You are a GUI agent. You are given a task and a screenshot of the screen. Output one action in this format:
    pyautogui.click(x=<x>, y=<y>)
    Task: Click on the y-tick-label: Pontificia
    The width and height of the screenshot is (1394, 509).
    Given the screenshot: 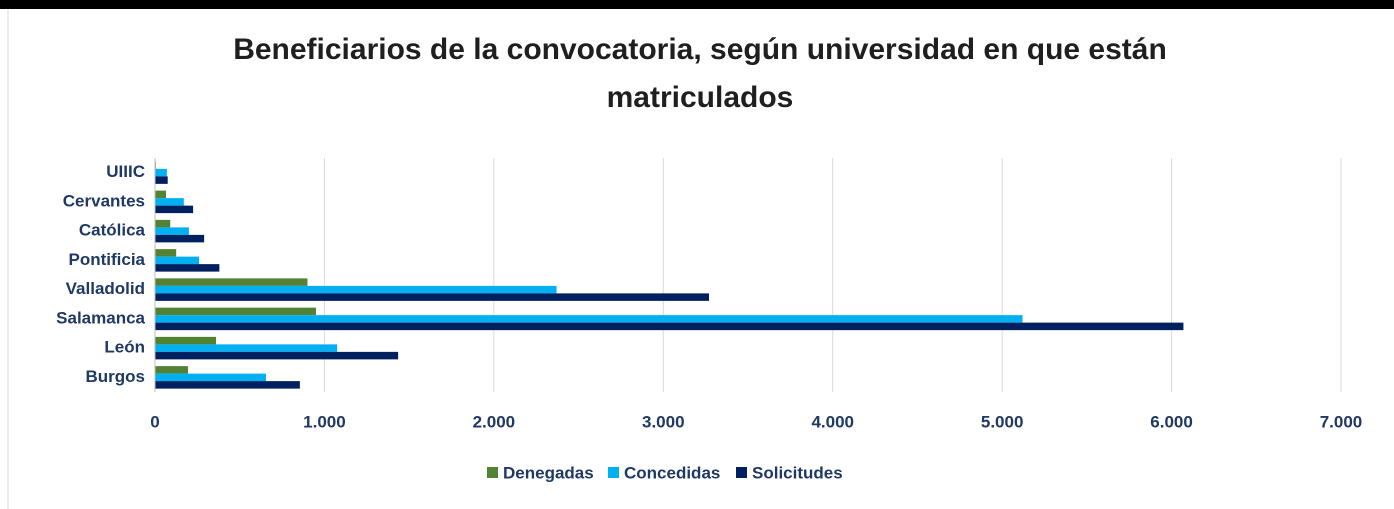 What is the action you would take?
    pyautogui.click(x=106, y=259)
    